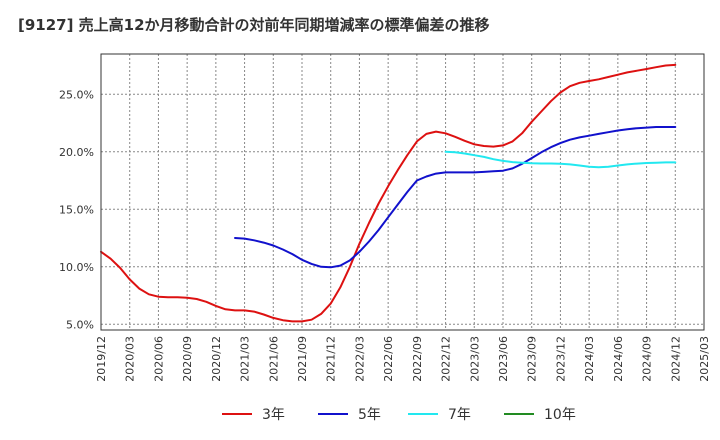 The height and width of the screenshot is (440, 720). I want to click on y-tick-label: 10.0%, so click(76, 267).